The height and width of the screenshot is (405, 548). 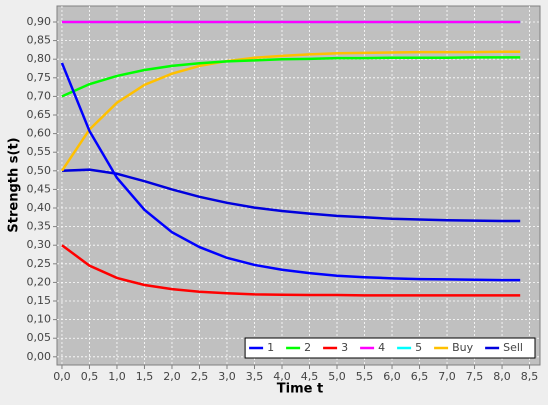 What do you see at coordinates (307, 347) in the screenshot?
I see `legend-label: 2` at bounding box center [307, 347].